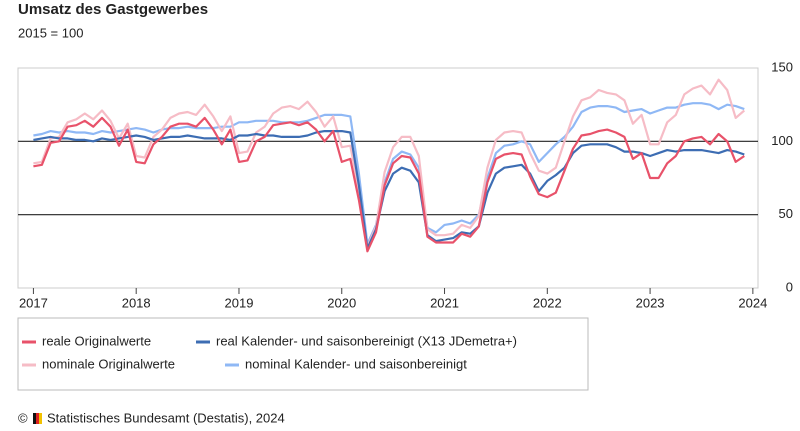 The width and height of the screenshot is (800, 431). I want to click on chart-title: Umsatz des Gastgewerbes, so click(113, 9).